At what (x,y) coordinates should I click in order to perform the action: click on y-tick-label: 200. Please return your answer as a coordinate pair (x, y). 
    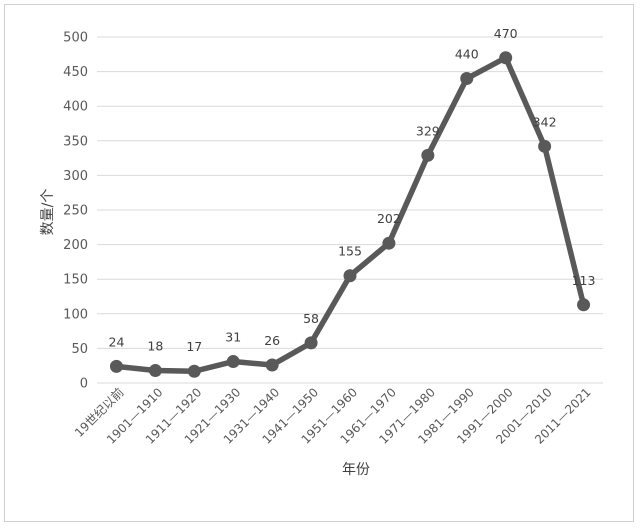
    Looking at the image, I should click on (75, 245).